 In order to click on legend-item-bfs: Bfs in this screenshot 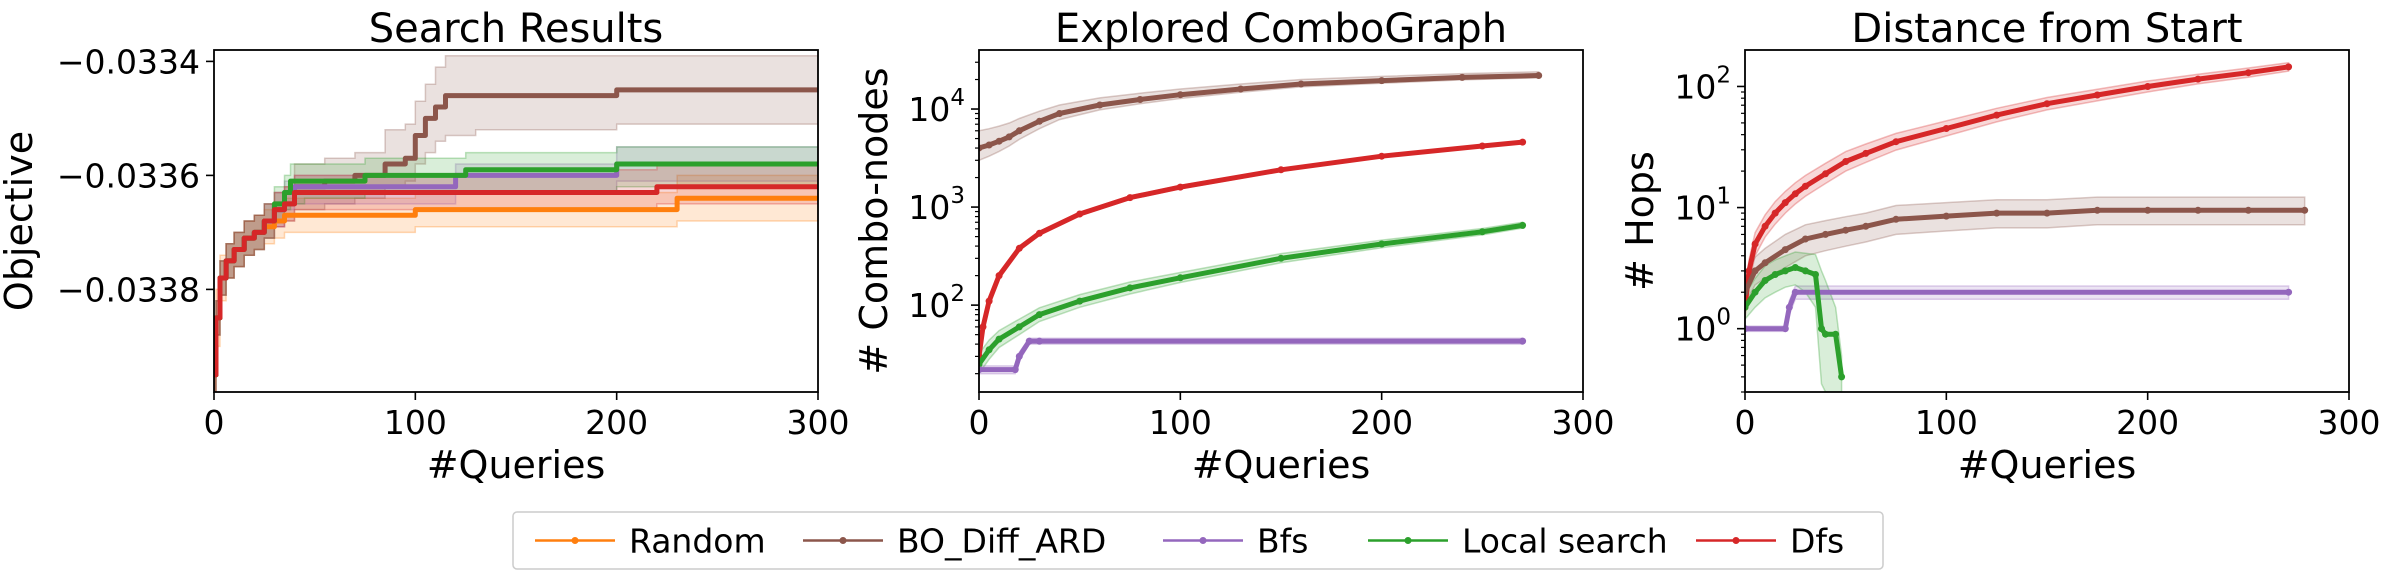, I will do `click(1235, 541)`.